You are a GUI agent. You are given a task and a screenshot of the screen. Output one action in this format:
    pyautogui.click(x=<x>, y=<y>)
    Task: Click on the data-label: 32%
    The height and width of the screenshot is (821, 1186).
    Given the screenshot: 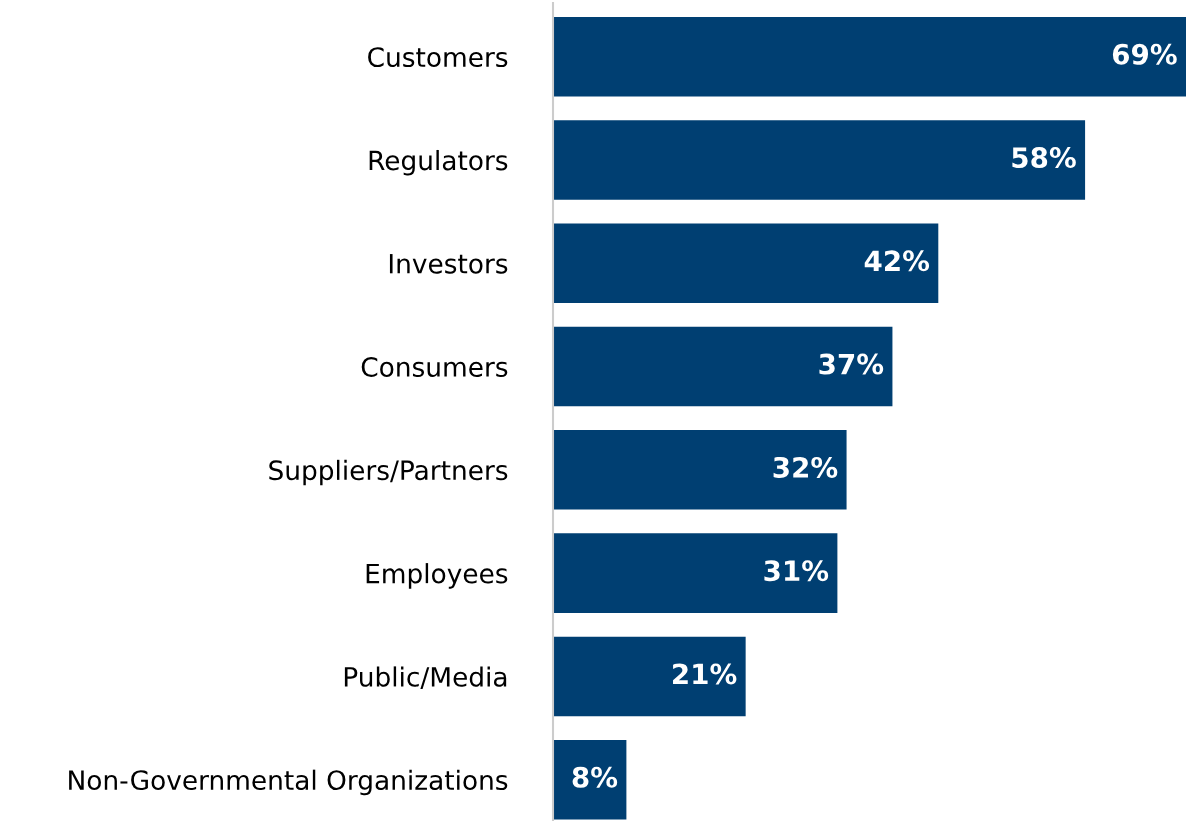 What is the action you would take?
    pyautogui.click(x=805, y=467)
    